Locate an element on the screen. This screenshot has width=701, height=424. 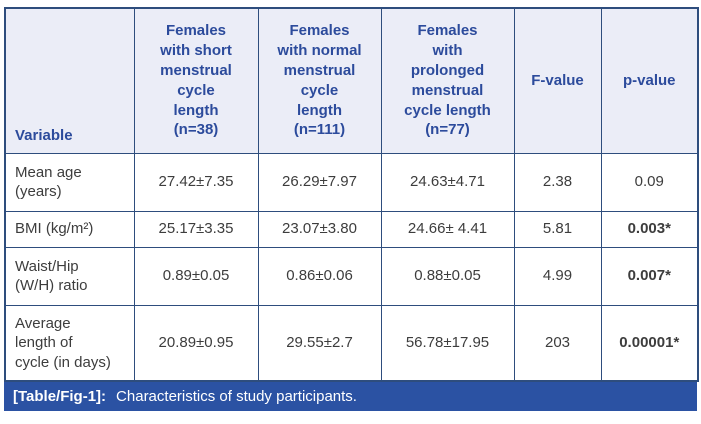
row-label: BMI (kg/m²) is located at coordinates (69, 229).